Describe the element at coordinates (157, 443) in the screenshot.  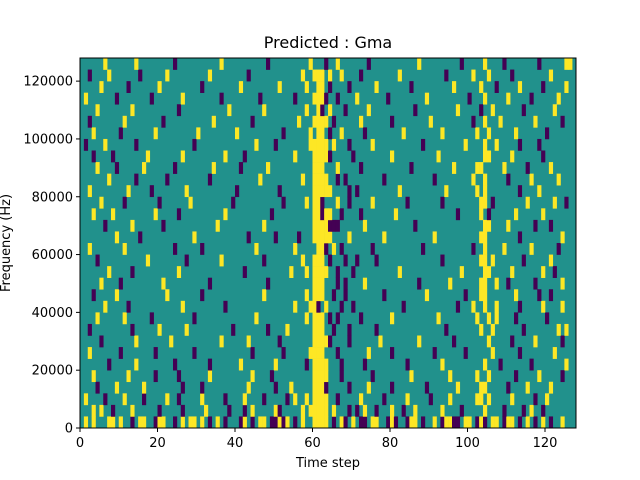
I see `x-tick-label: 20` at that location.